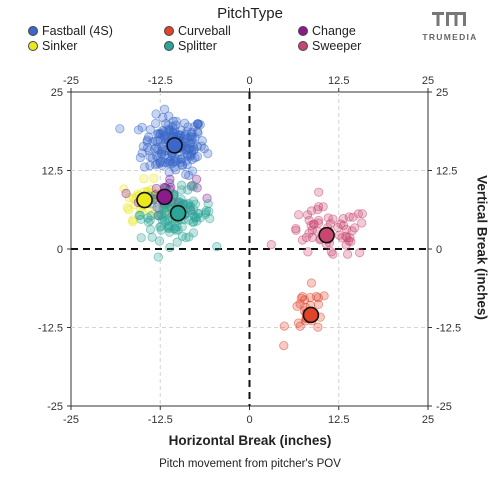 The image size is (500, 500). What do you see at coordinates (71, 420) in the screenshot?
I see `x-tick-label-bottom: -25` at bounding box center [71, 420].